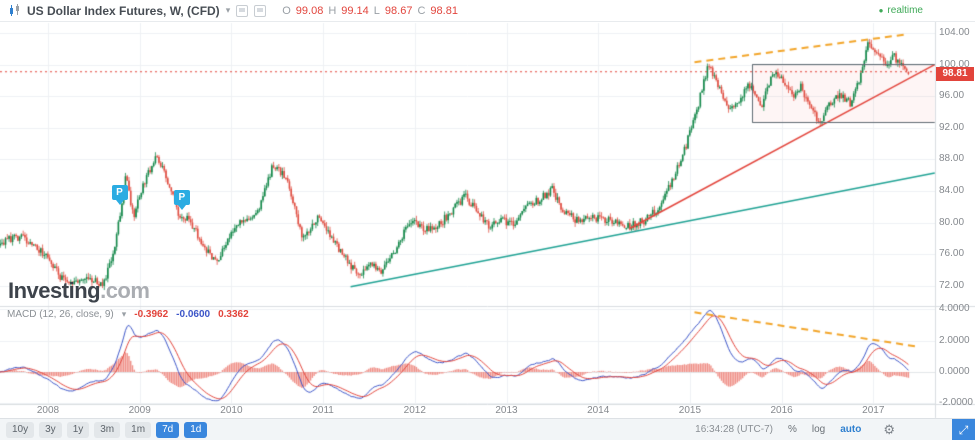  I want to click on last-price-badge: 98.81, so click(955, 74).